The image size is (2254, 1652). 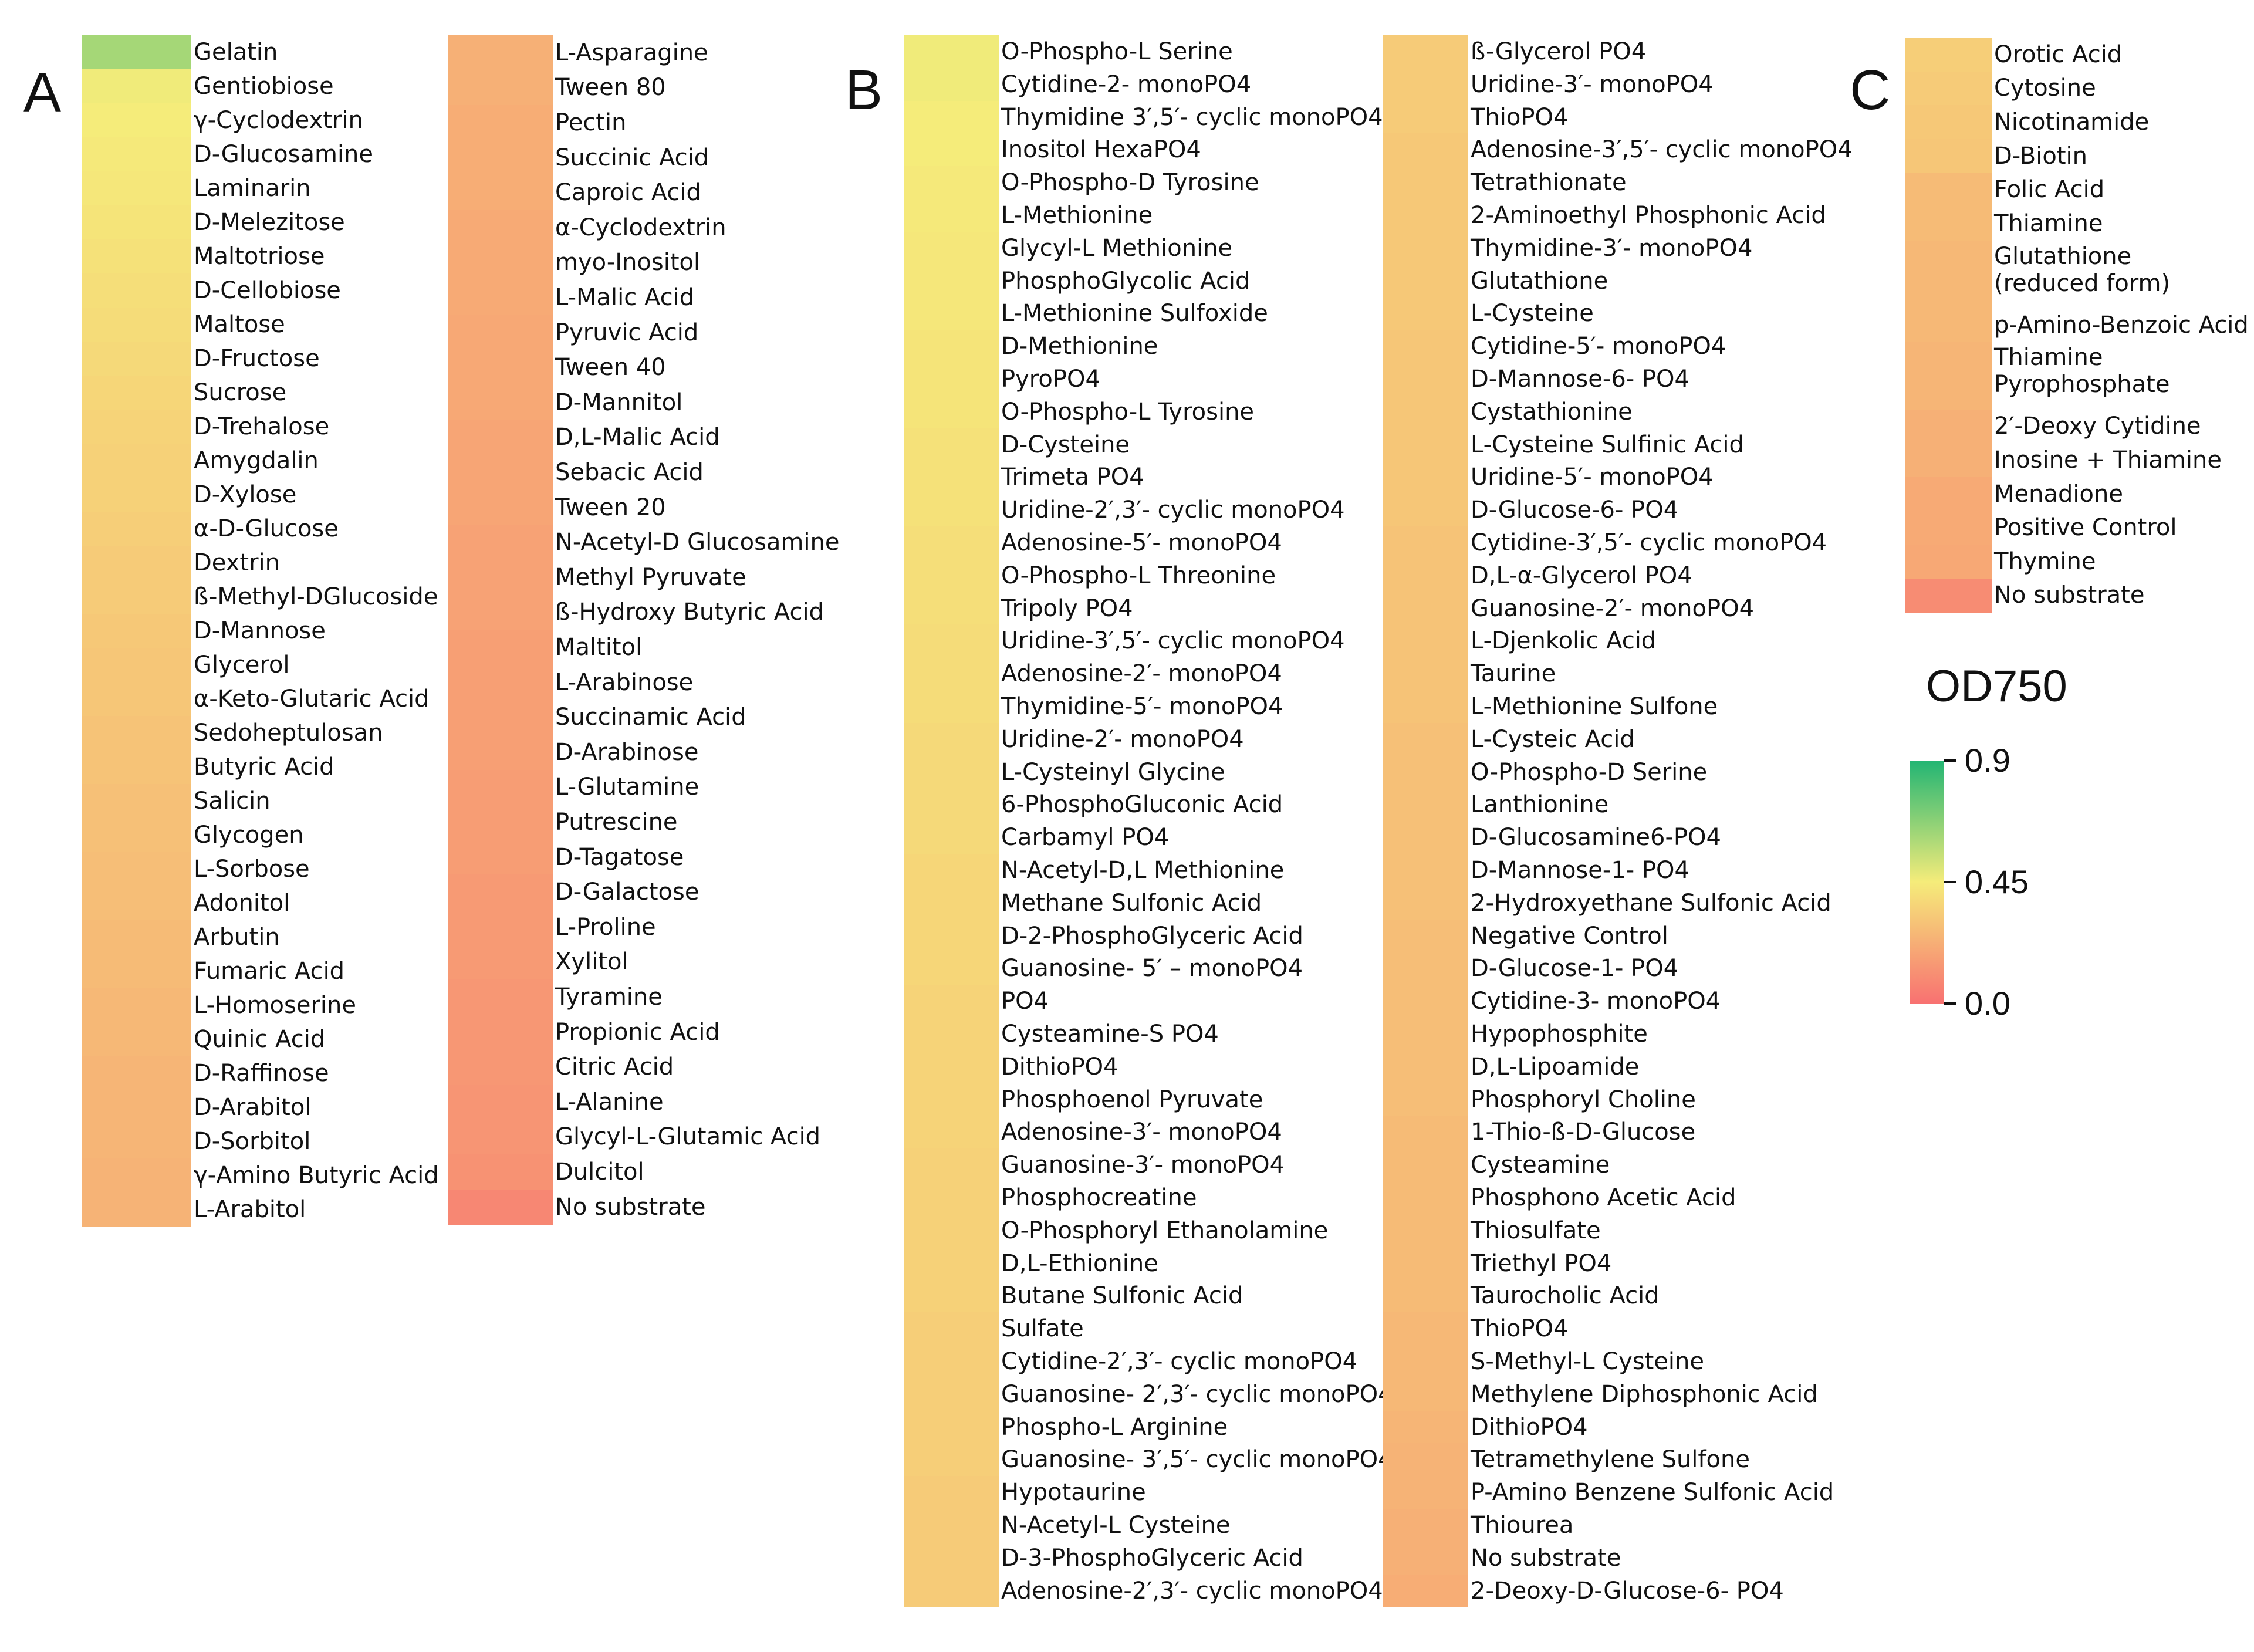 I want to click on heatmap-row-label: Adenosine-2′- monoPO4, so click(x=1141, y=674).